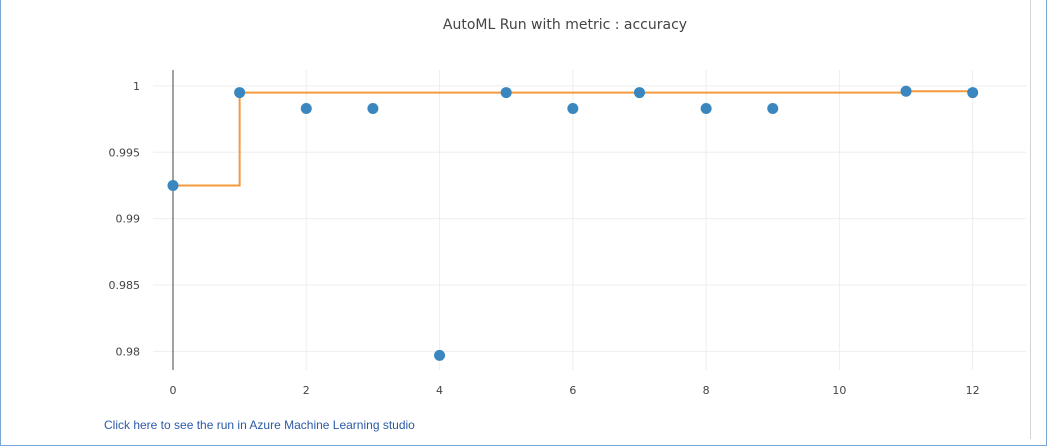 The width and height of the screenshot is (1047, 446). What do you see at coordinates (136, 86) in the screenshot?
I see `y-tick-label: 1` at bounding box center [136, 86].